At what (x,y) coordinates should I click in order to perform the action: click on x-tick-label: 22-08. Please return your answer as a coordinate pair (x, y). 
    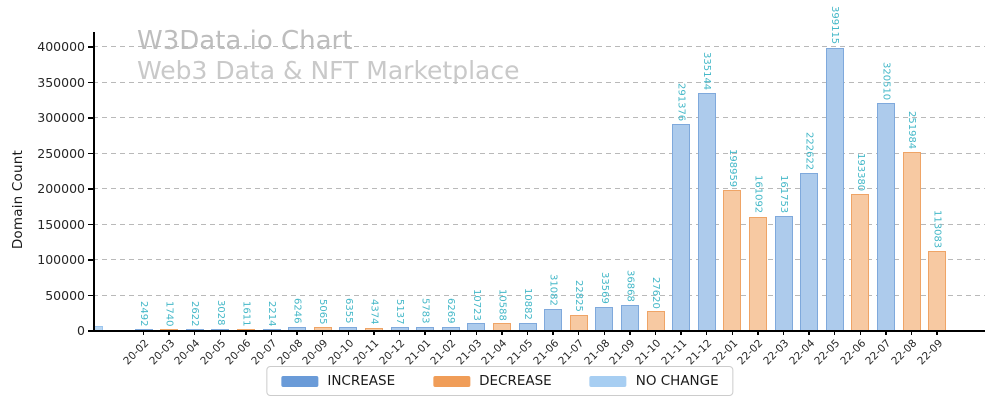
    Looking at the image, I should click on (904, 352).